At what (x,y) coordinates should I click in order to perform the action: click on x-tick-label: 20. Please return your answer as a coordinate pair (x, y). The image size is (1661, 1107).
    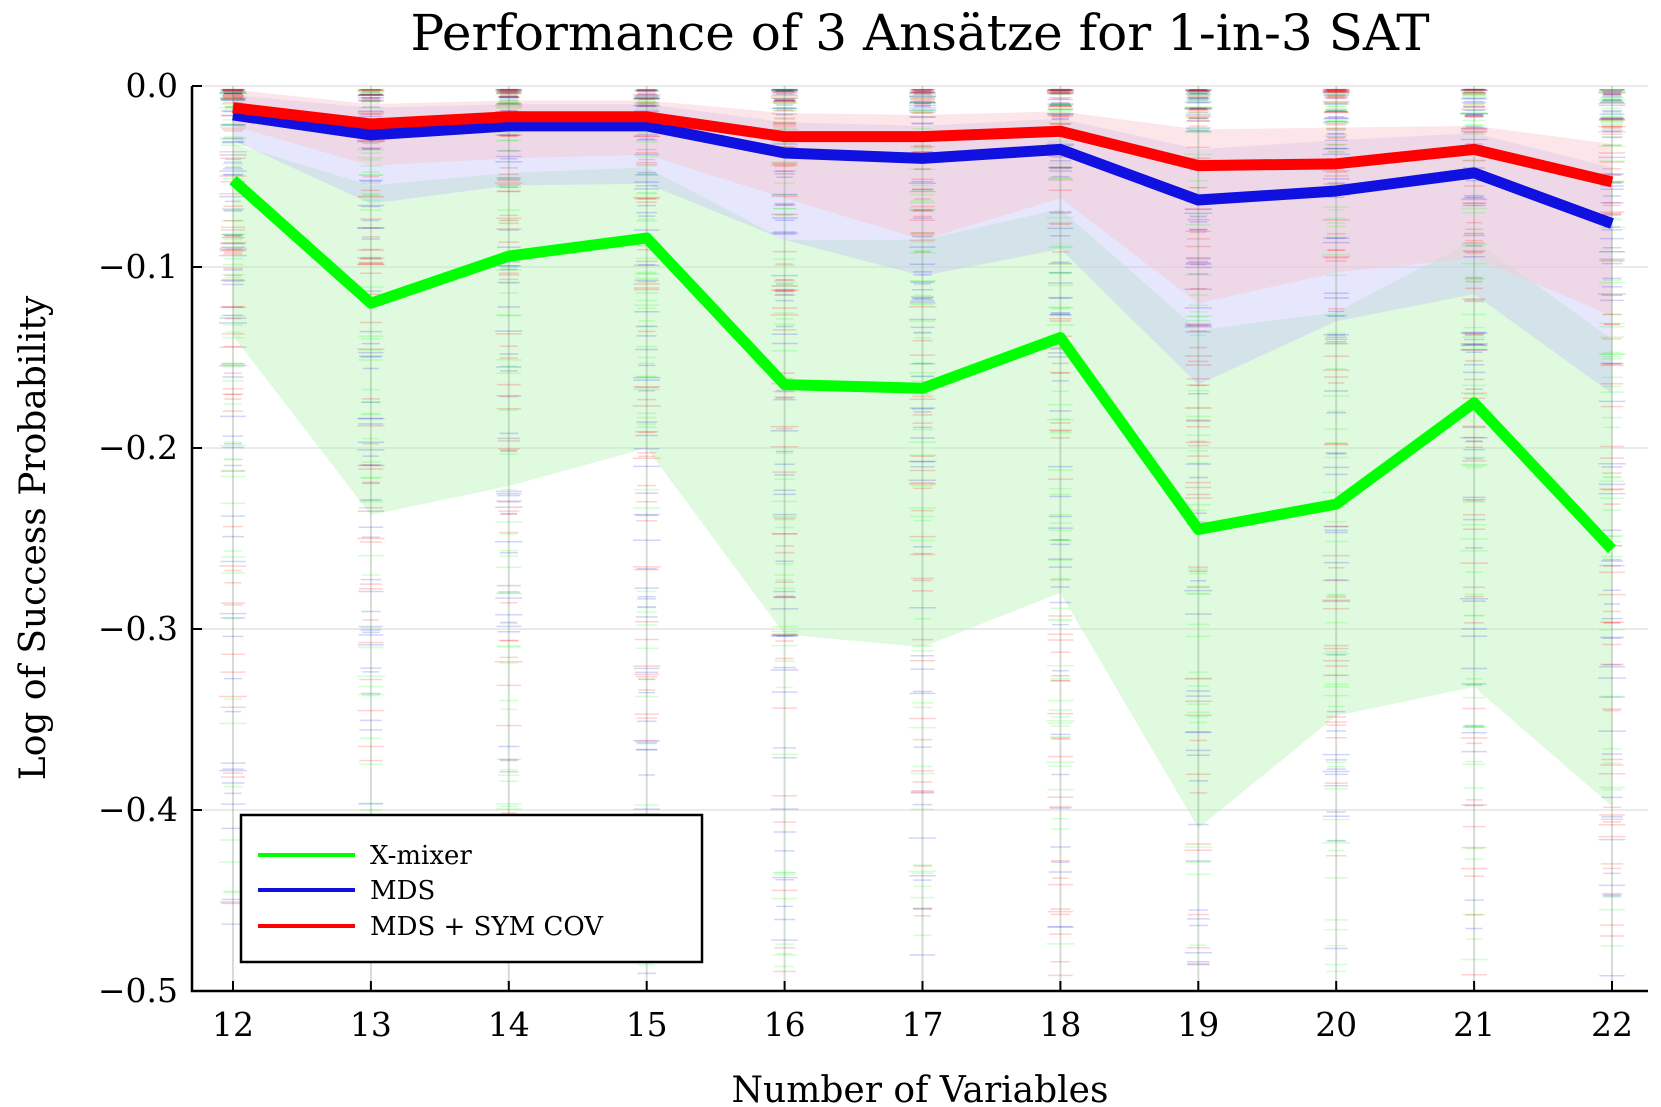
    Looking at the image, I should click on (1336, 1024).